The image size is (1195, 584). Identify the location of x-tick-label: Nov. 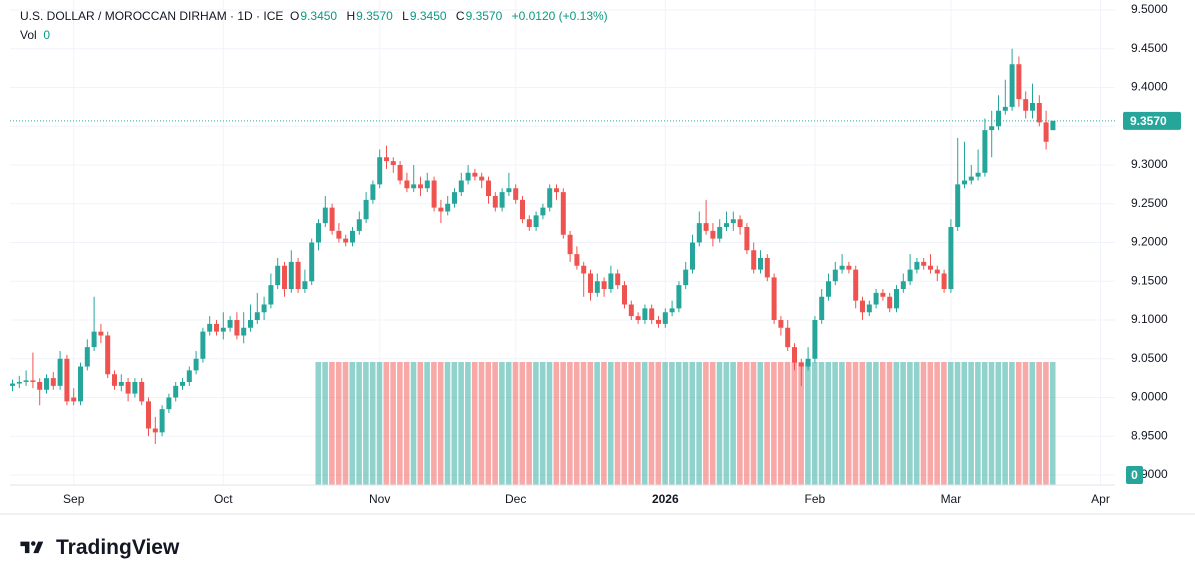
(379, 499).